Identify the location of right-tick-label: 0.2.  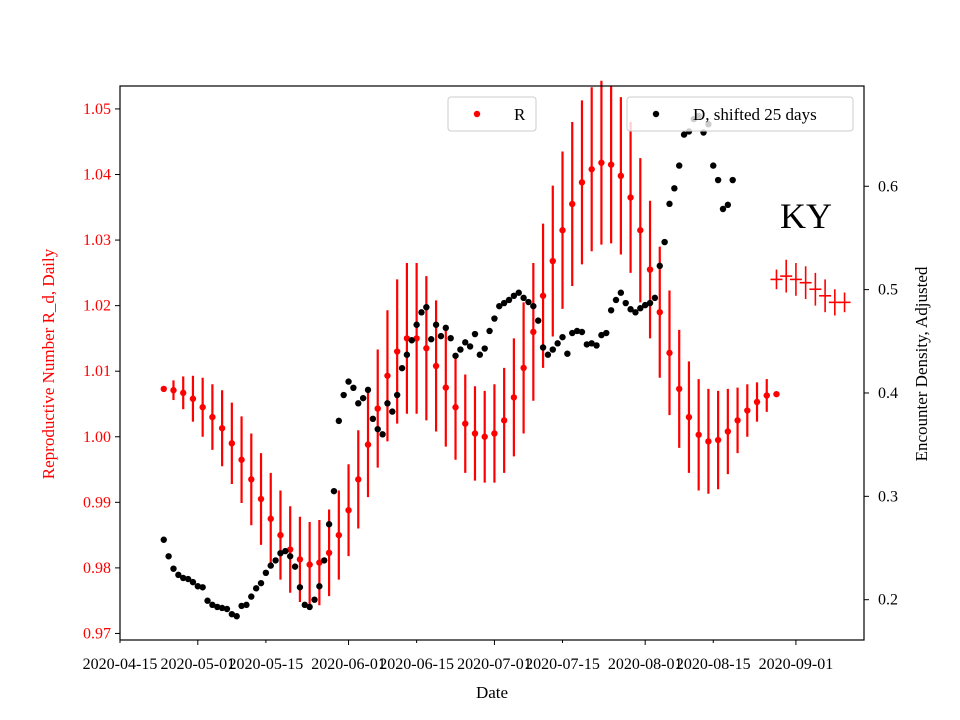
(888, 600).